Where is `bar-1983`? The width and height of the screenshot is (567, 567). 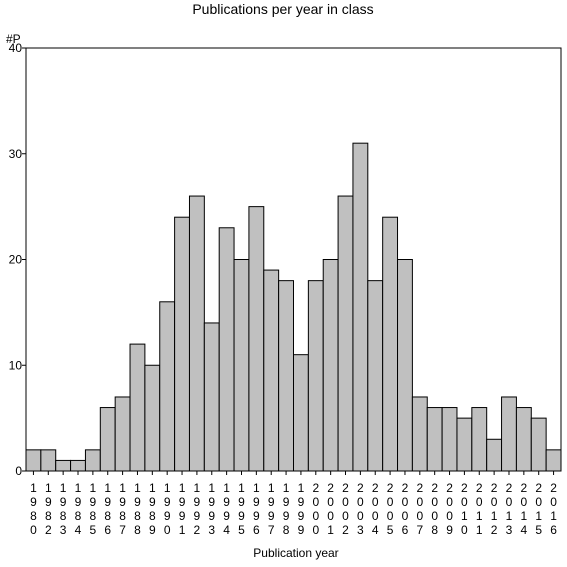 bar-1983 is located at coordinates (63, 465).